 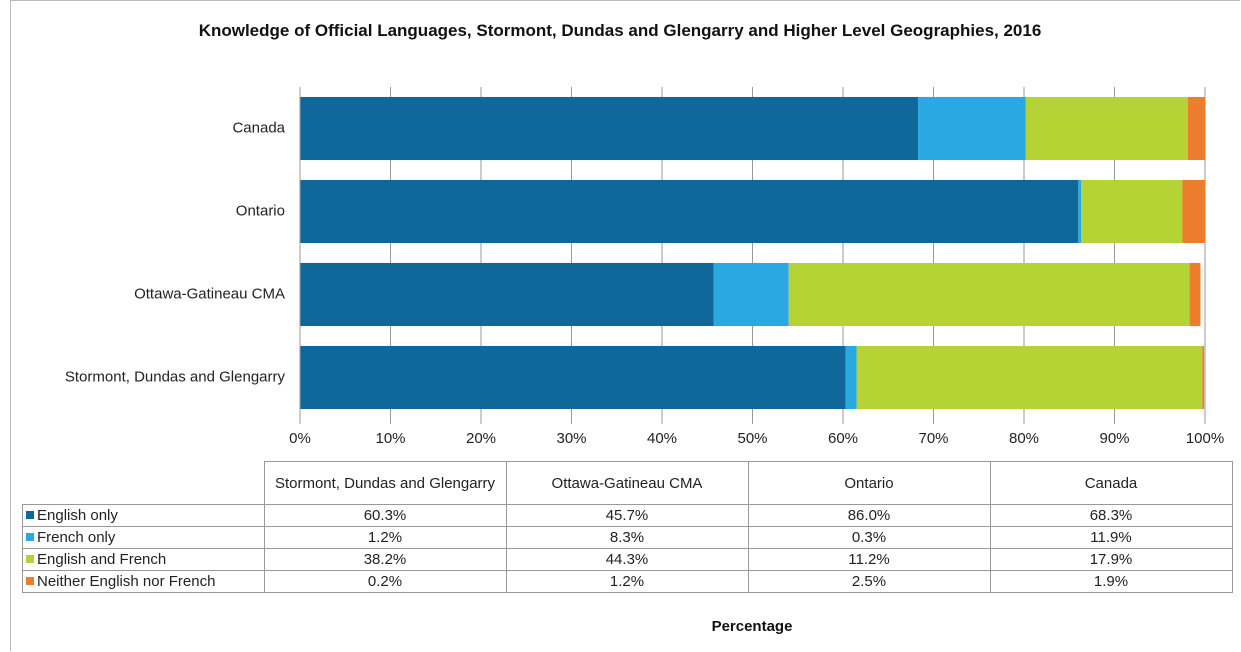 I want to click on x-tick-label: 40%, so click(x=662, y=438).